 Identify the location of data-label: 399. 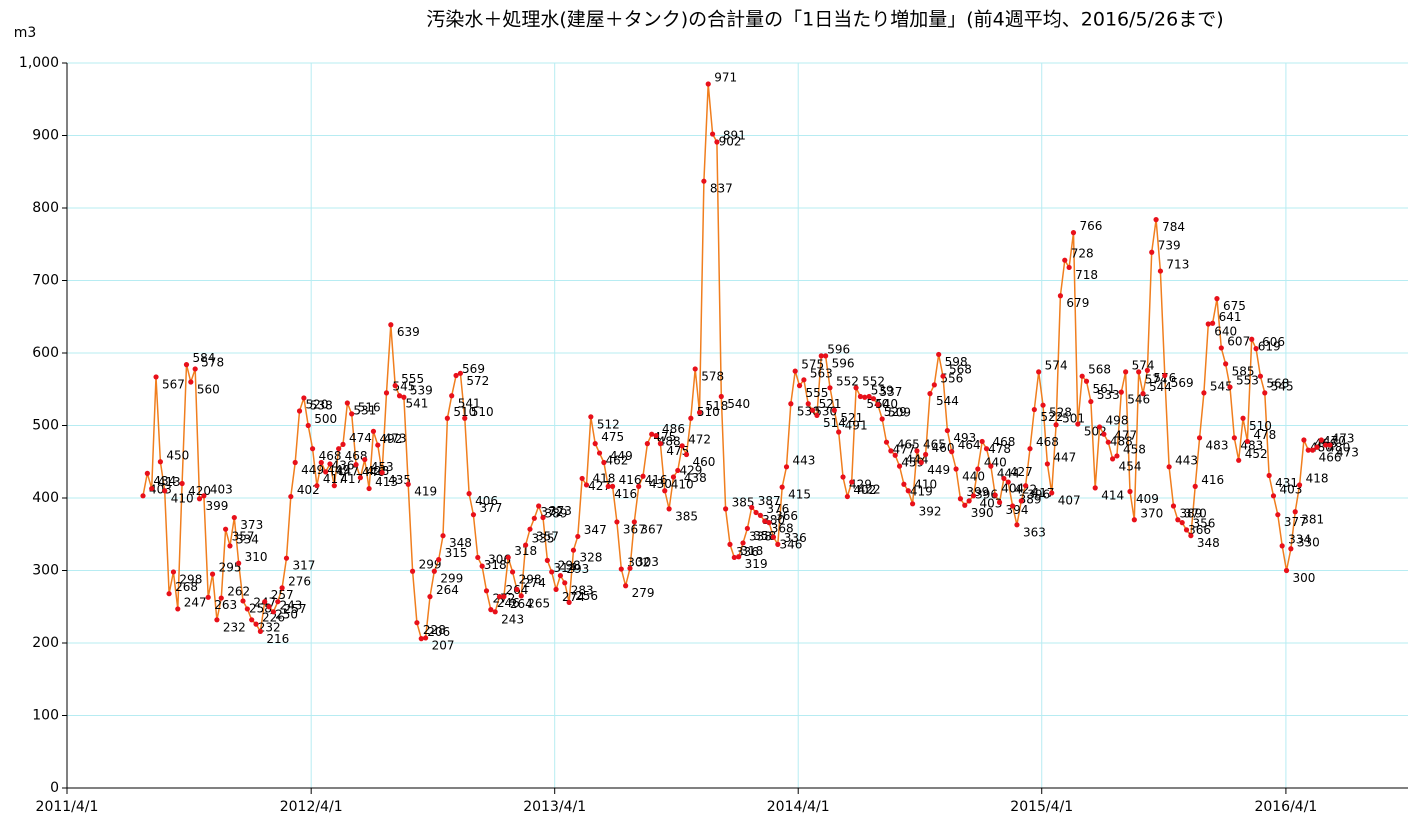
(217, 506).